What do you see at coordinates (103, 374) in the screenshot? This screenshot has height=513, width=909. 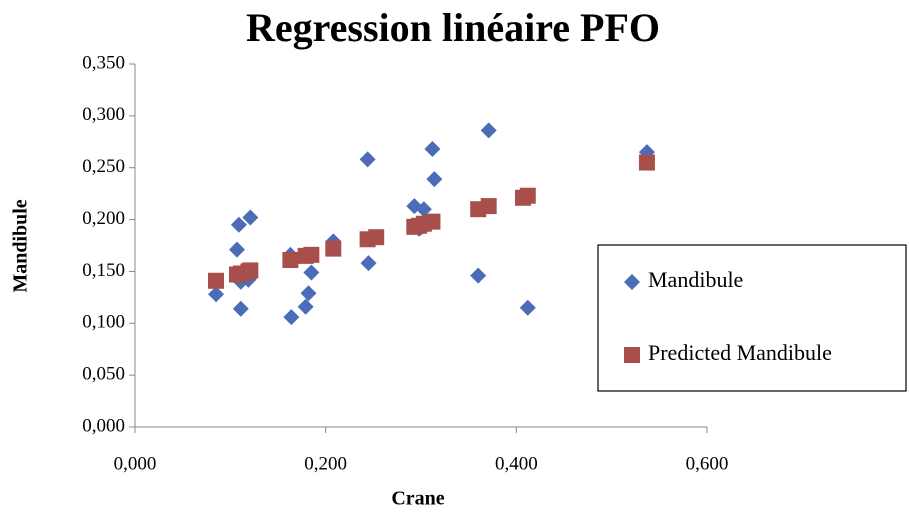 I see `y-tick-label: 0,050` at bounding box center [103, 374].